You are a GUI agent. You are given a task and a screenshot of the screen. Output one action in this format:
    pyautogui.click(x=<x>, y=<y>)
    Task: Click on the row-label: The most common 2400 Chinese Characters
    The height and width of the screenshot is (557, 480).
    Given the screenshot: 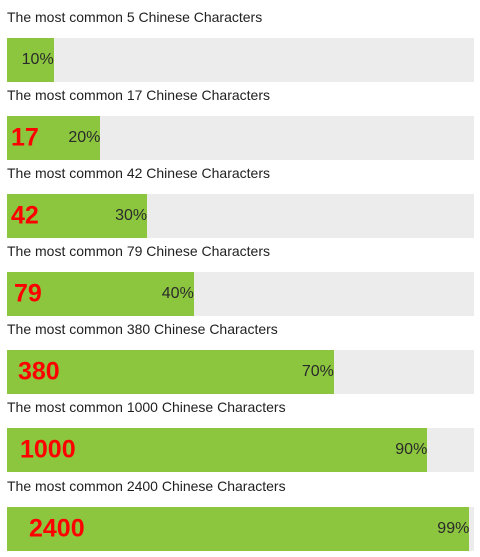 What is the action you would take?
    pyautogui.click(x=146, y=486)
    